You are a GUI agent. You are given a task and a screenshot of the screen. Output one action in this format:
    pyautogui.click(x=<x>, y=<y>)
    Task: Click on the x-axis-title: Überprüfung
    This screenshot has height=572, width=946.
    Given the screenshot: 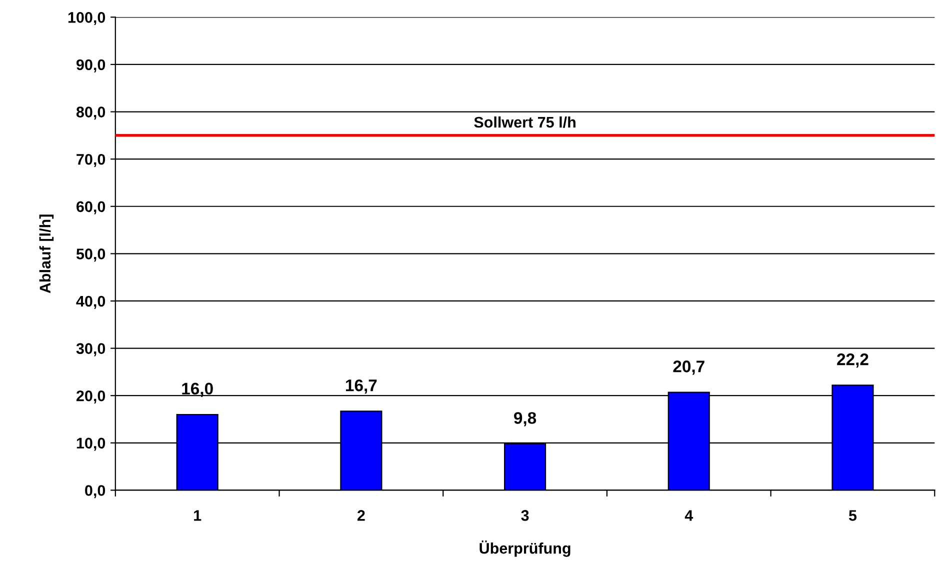 What is the action you would take?
    pyautogui.click(x=525, y=548)
    